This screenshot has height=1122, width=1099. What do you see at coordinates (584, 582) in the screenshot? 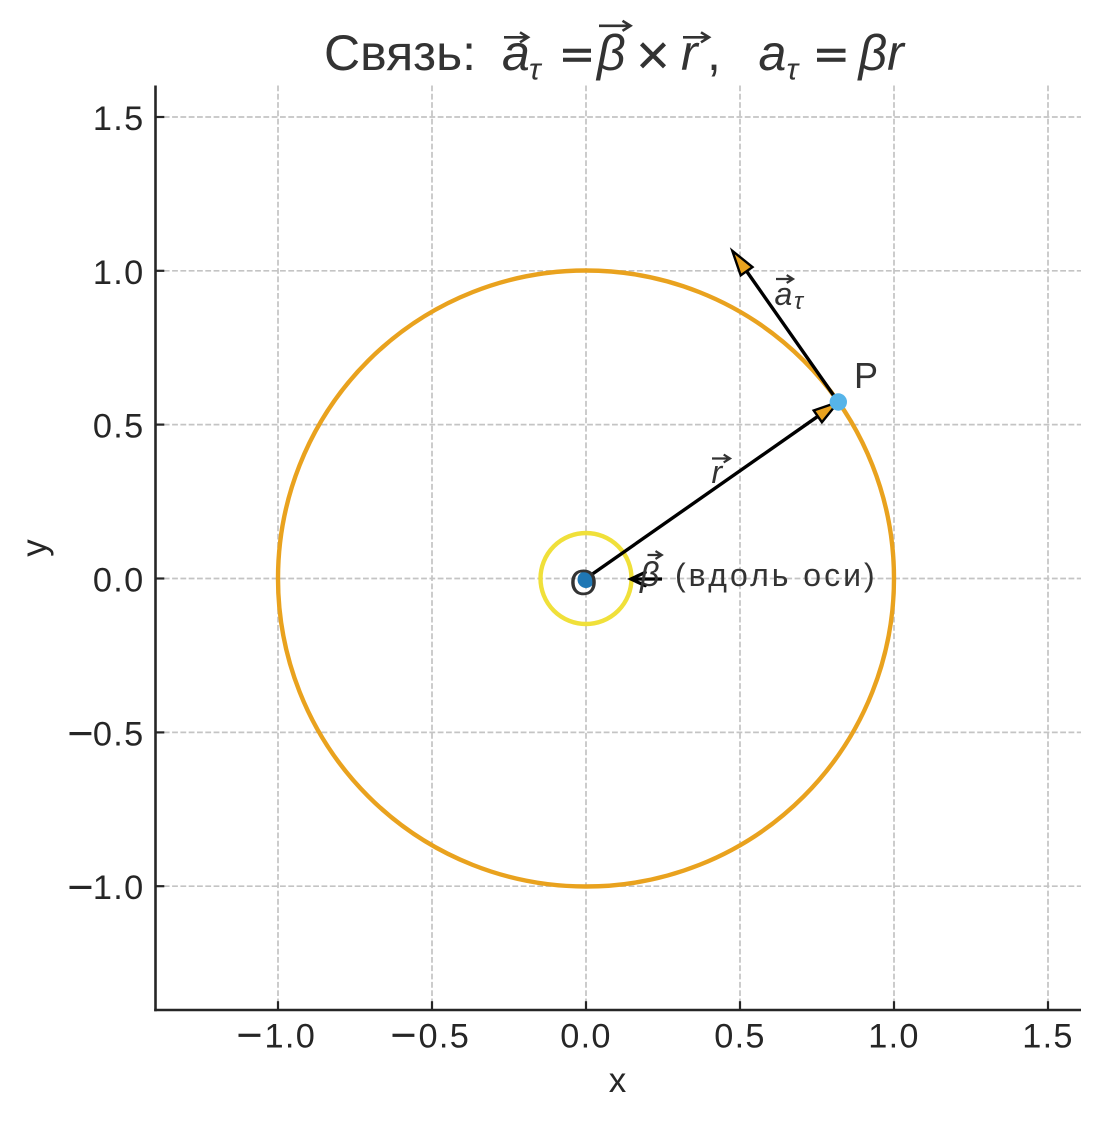
I see `svg-text: O` at bounding box center [584, 582].